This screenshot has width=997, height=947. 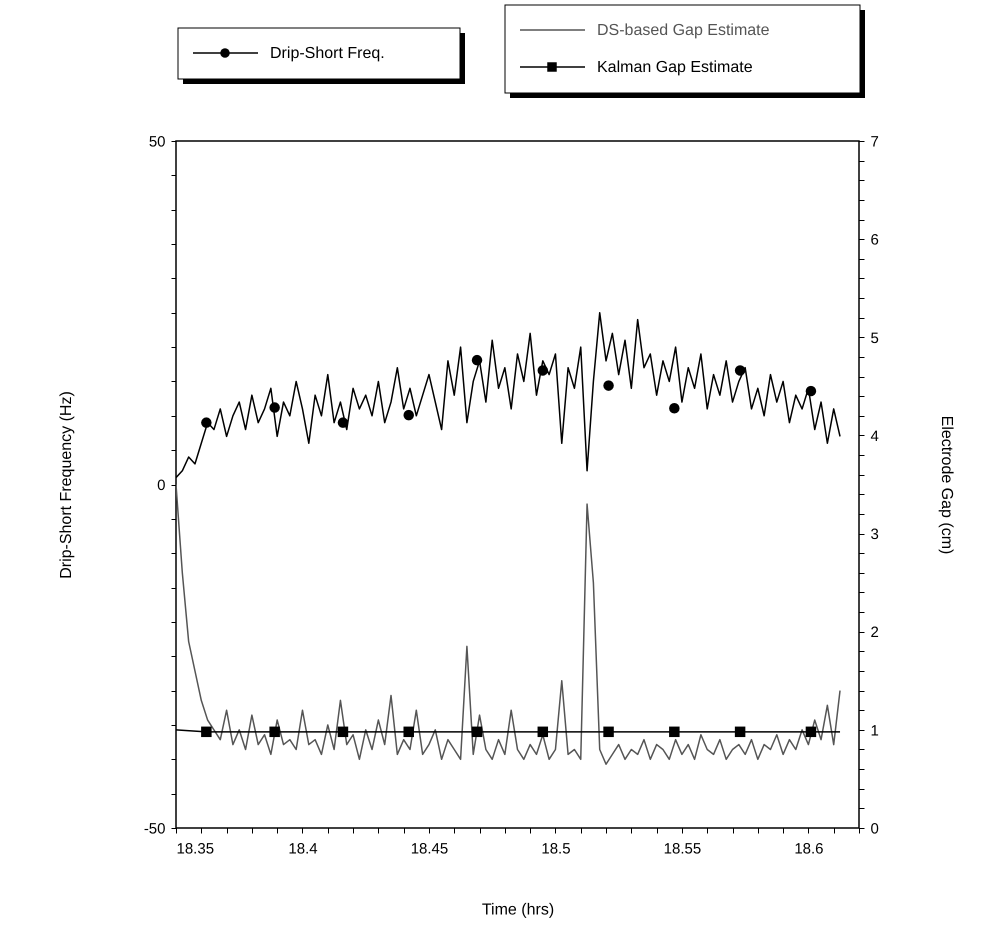 What do you see at coordinates (195, 849) in the screenshot?
I see `x-tick-label: 18.35` at bounding box center [195, 849].